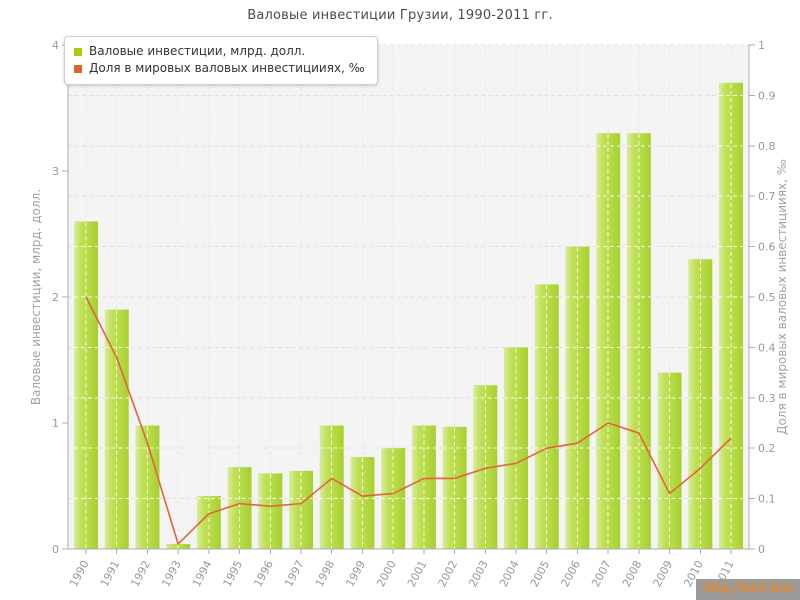 The image size is (800, 600). Describe the element at coordinates (767, 499) in the screenshot. I see `right-tick-label-0.1: 0.1` at that location.